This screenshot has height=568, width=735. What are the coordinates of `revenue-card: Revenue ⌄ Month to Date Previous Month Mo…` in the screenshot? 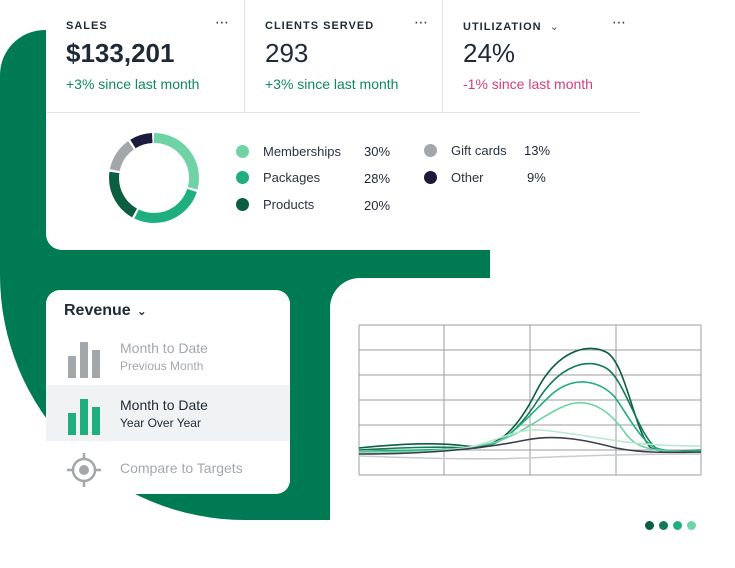 It's located at (168, 392).